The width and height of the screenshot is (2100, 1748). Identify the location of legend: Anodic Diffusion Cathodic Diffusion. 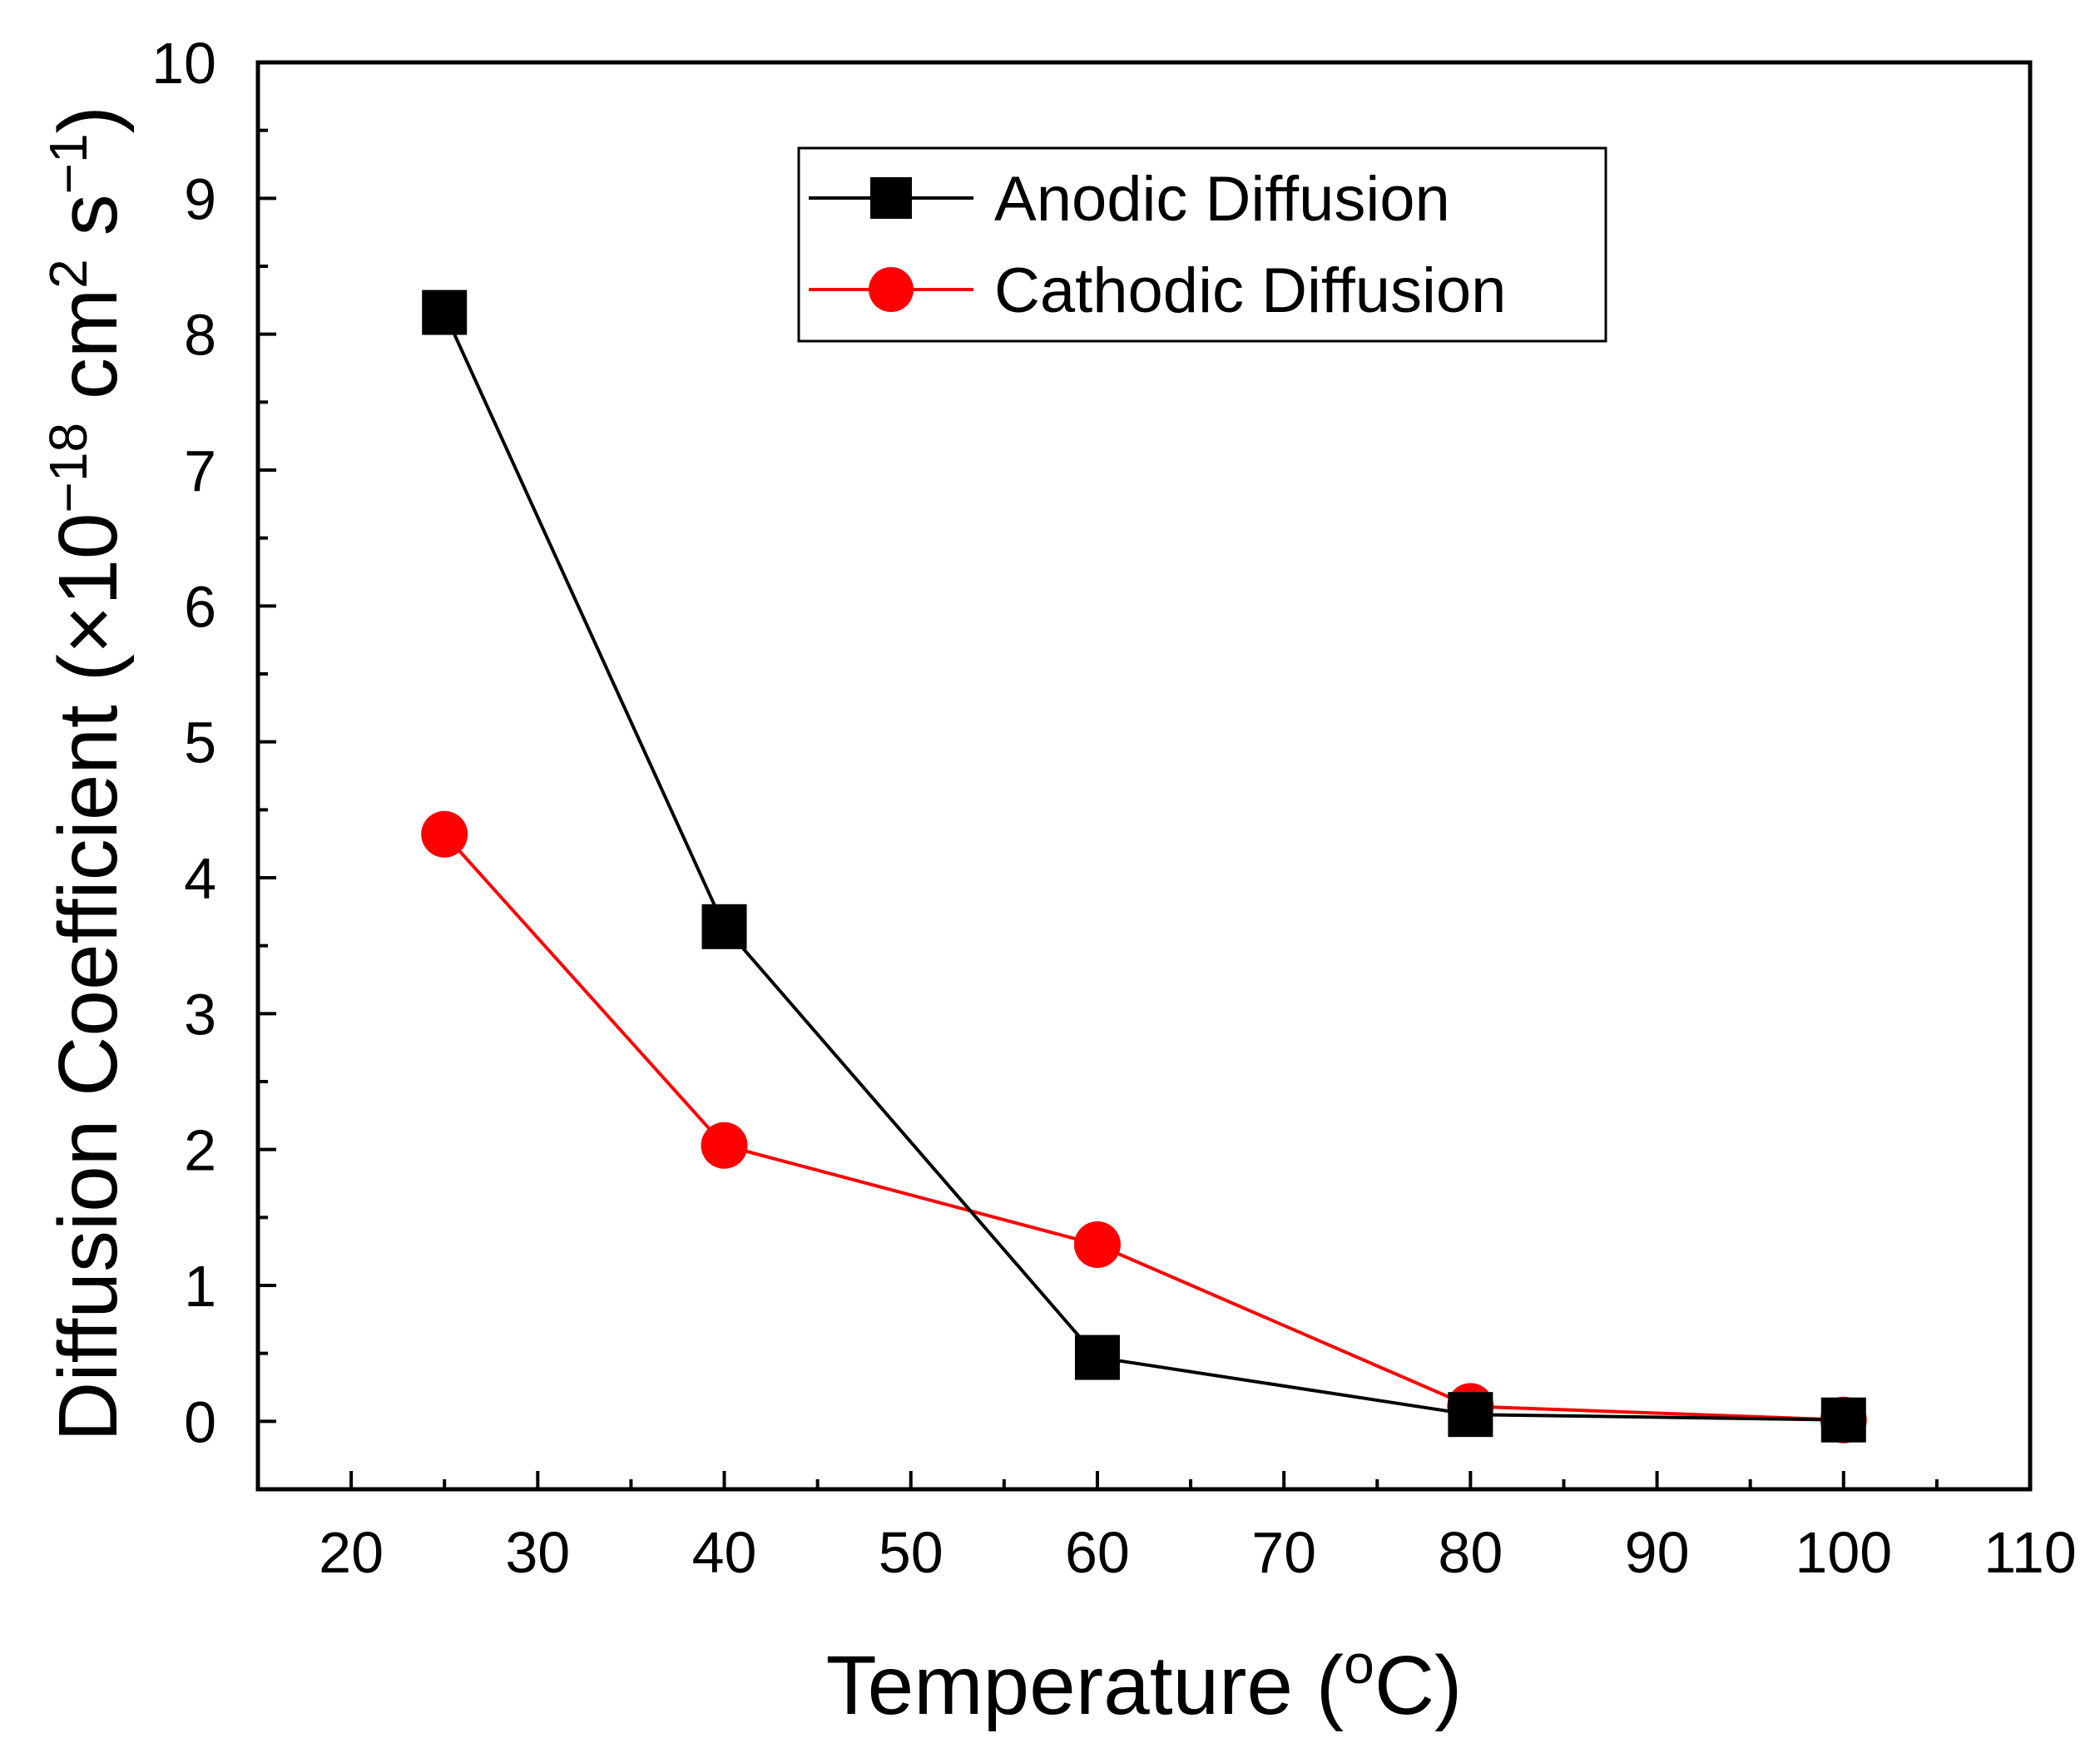
(1202, 244).